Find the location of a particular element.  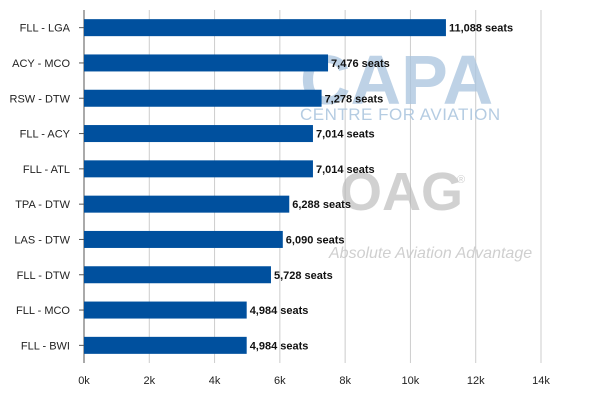

category-label: FLL - BWI is located at coordinates (45, 346).